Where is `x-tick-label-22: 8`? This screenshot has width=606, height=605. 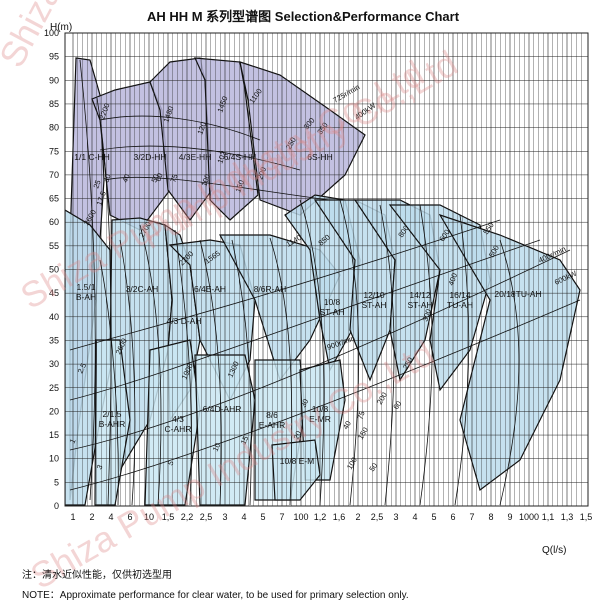
x-tick-label-22: 8 is located at coordinates (490, 517).